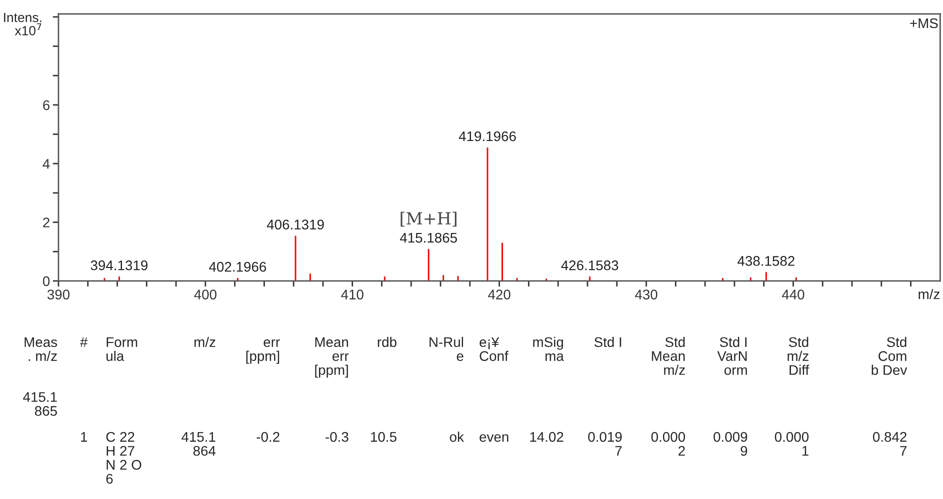 This screenshot has height=499, width=943. I want to click on text: 0.000 1, so click(791, 444).